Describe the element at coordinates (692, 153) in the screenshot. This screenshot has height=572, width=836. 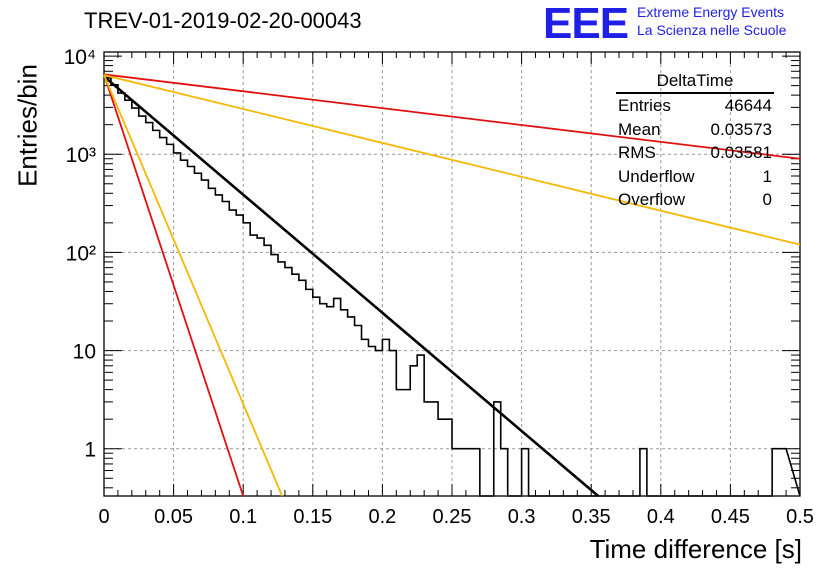
I see `stats-row: RMS 0.03581` at that location.